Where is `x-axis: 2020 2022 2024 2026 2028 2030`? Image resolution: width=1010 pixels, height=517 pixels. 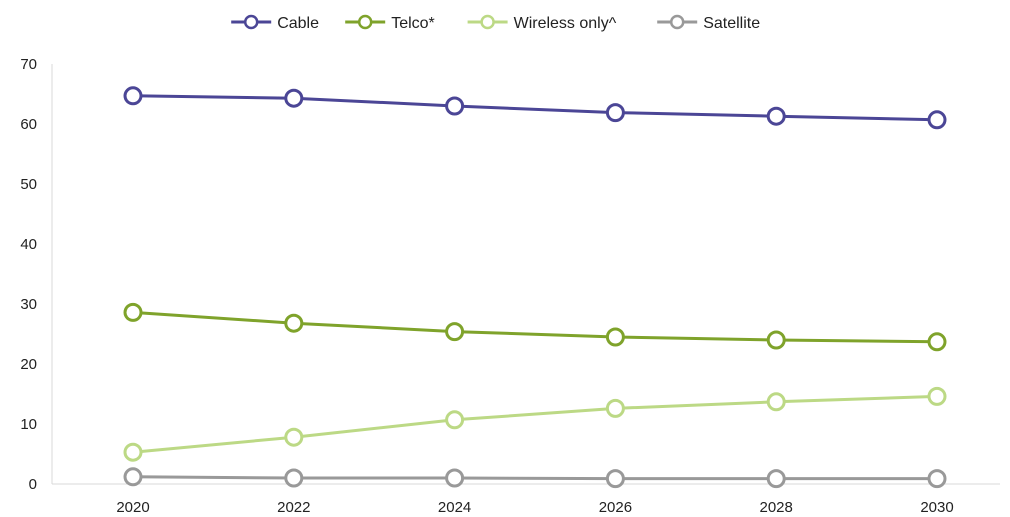
x-axis: 2020 2022 2024 2026 2028 2030 is located at coordinates (526, 499).